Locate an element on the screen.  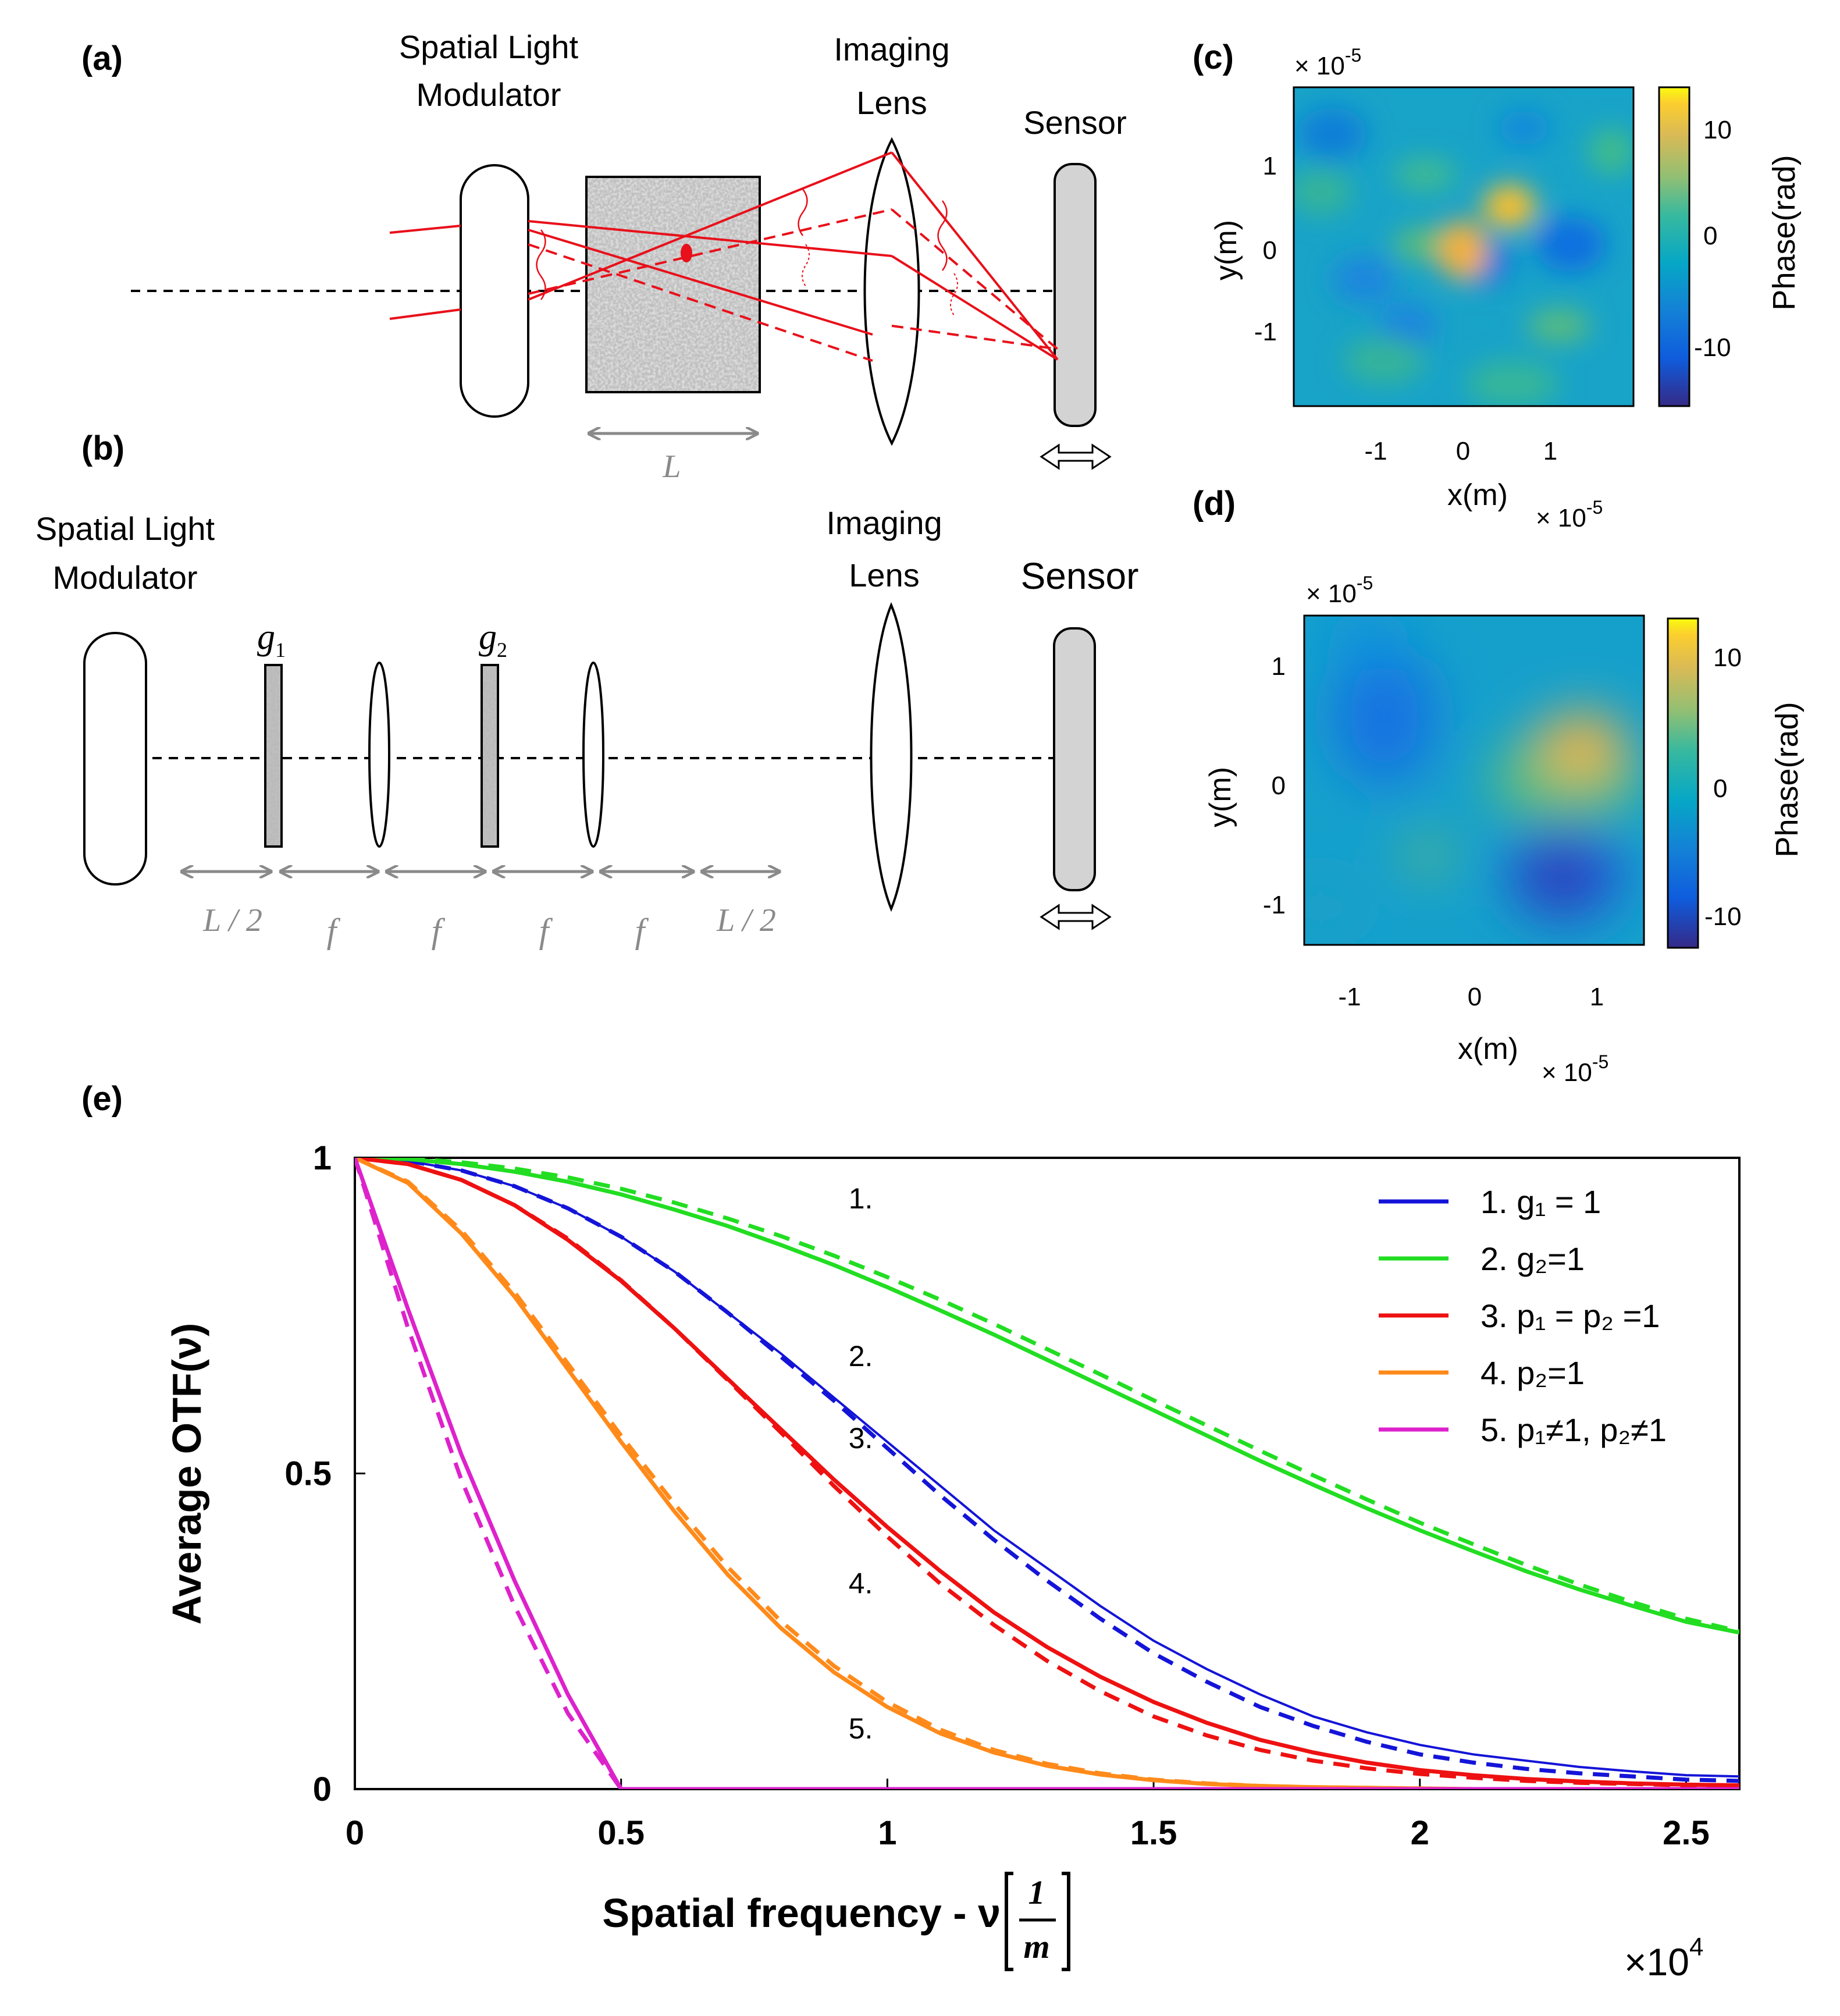
y-axis-label-e: Average OTF(ν) is located at coordinates (186, 1474).